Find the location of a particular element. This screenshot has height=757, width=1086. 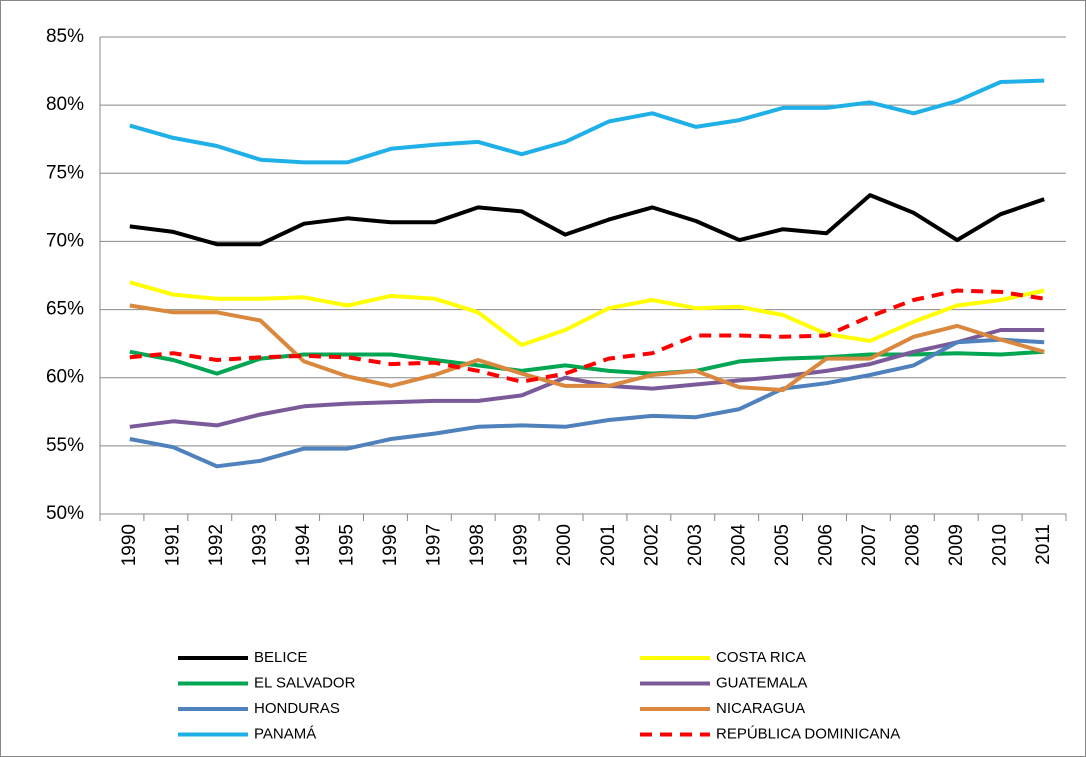

x-tick-label: 1994 is located at coordinates (303, 545).